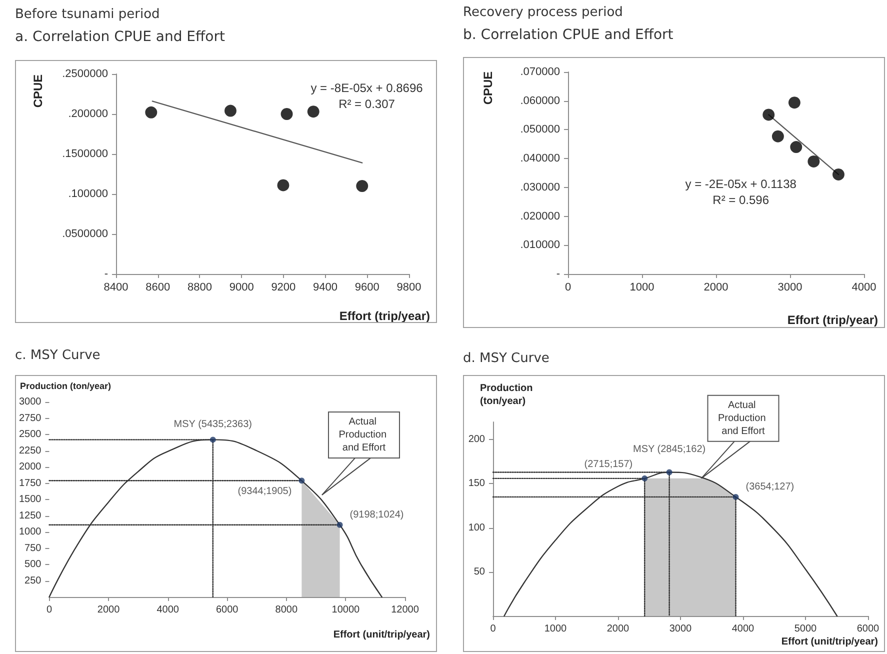  What do you see at coordinates (367, 88) in the screenshot?
I see `annotation: y = -8E-05x + 0.8696` at bounding box center [367, 88].